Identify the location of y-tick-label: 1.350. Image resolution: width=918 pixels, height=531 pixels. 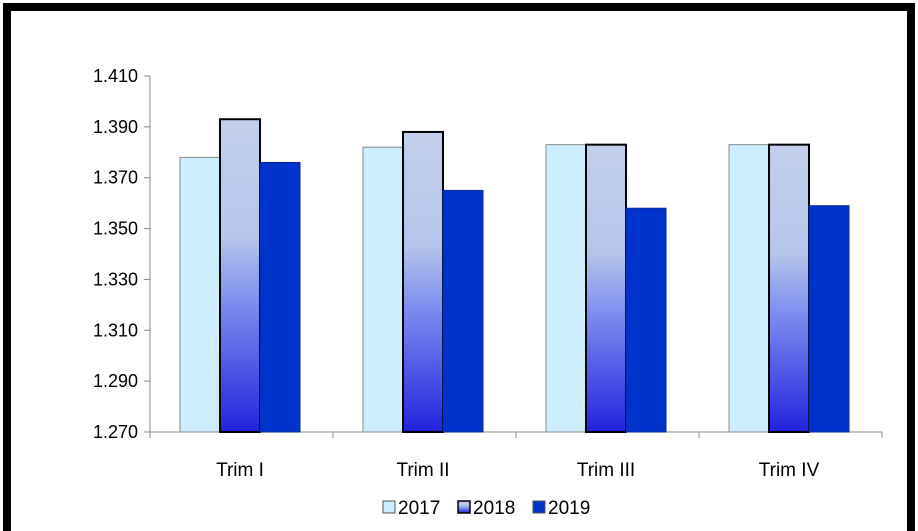
(115, 229).